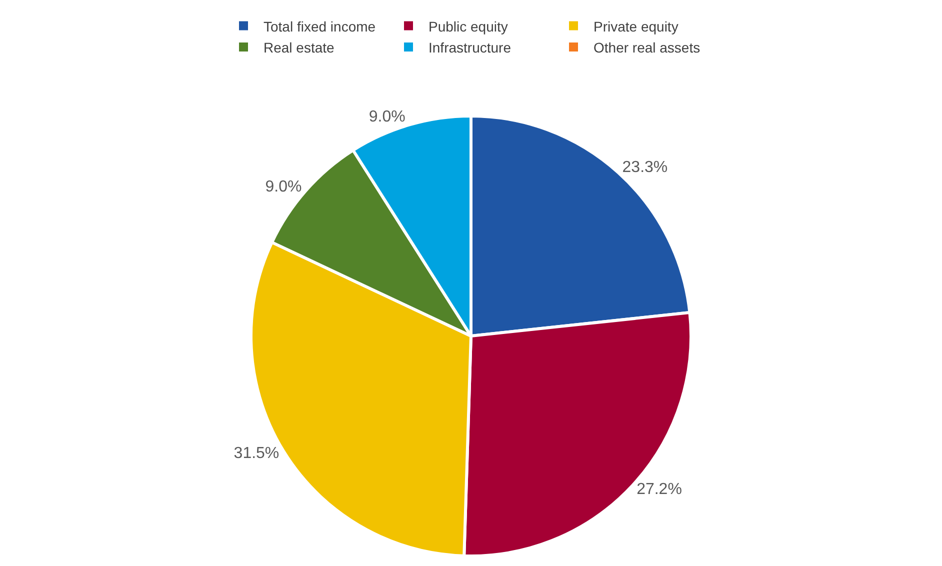 The image size is (942, 566). Describe the element at coordinates (636, 26) in the screenshot. I see `legend-label: Private equity` at that location.